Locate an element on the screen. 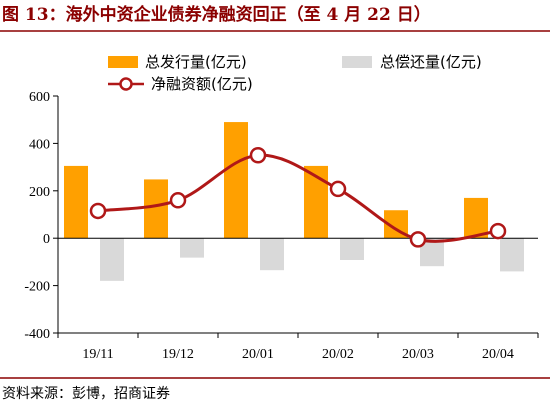 The height and width of the screenshot is (405, 550). repayment-bars is located at coordinates (312, 259).